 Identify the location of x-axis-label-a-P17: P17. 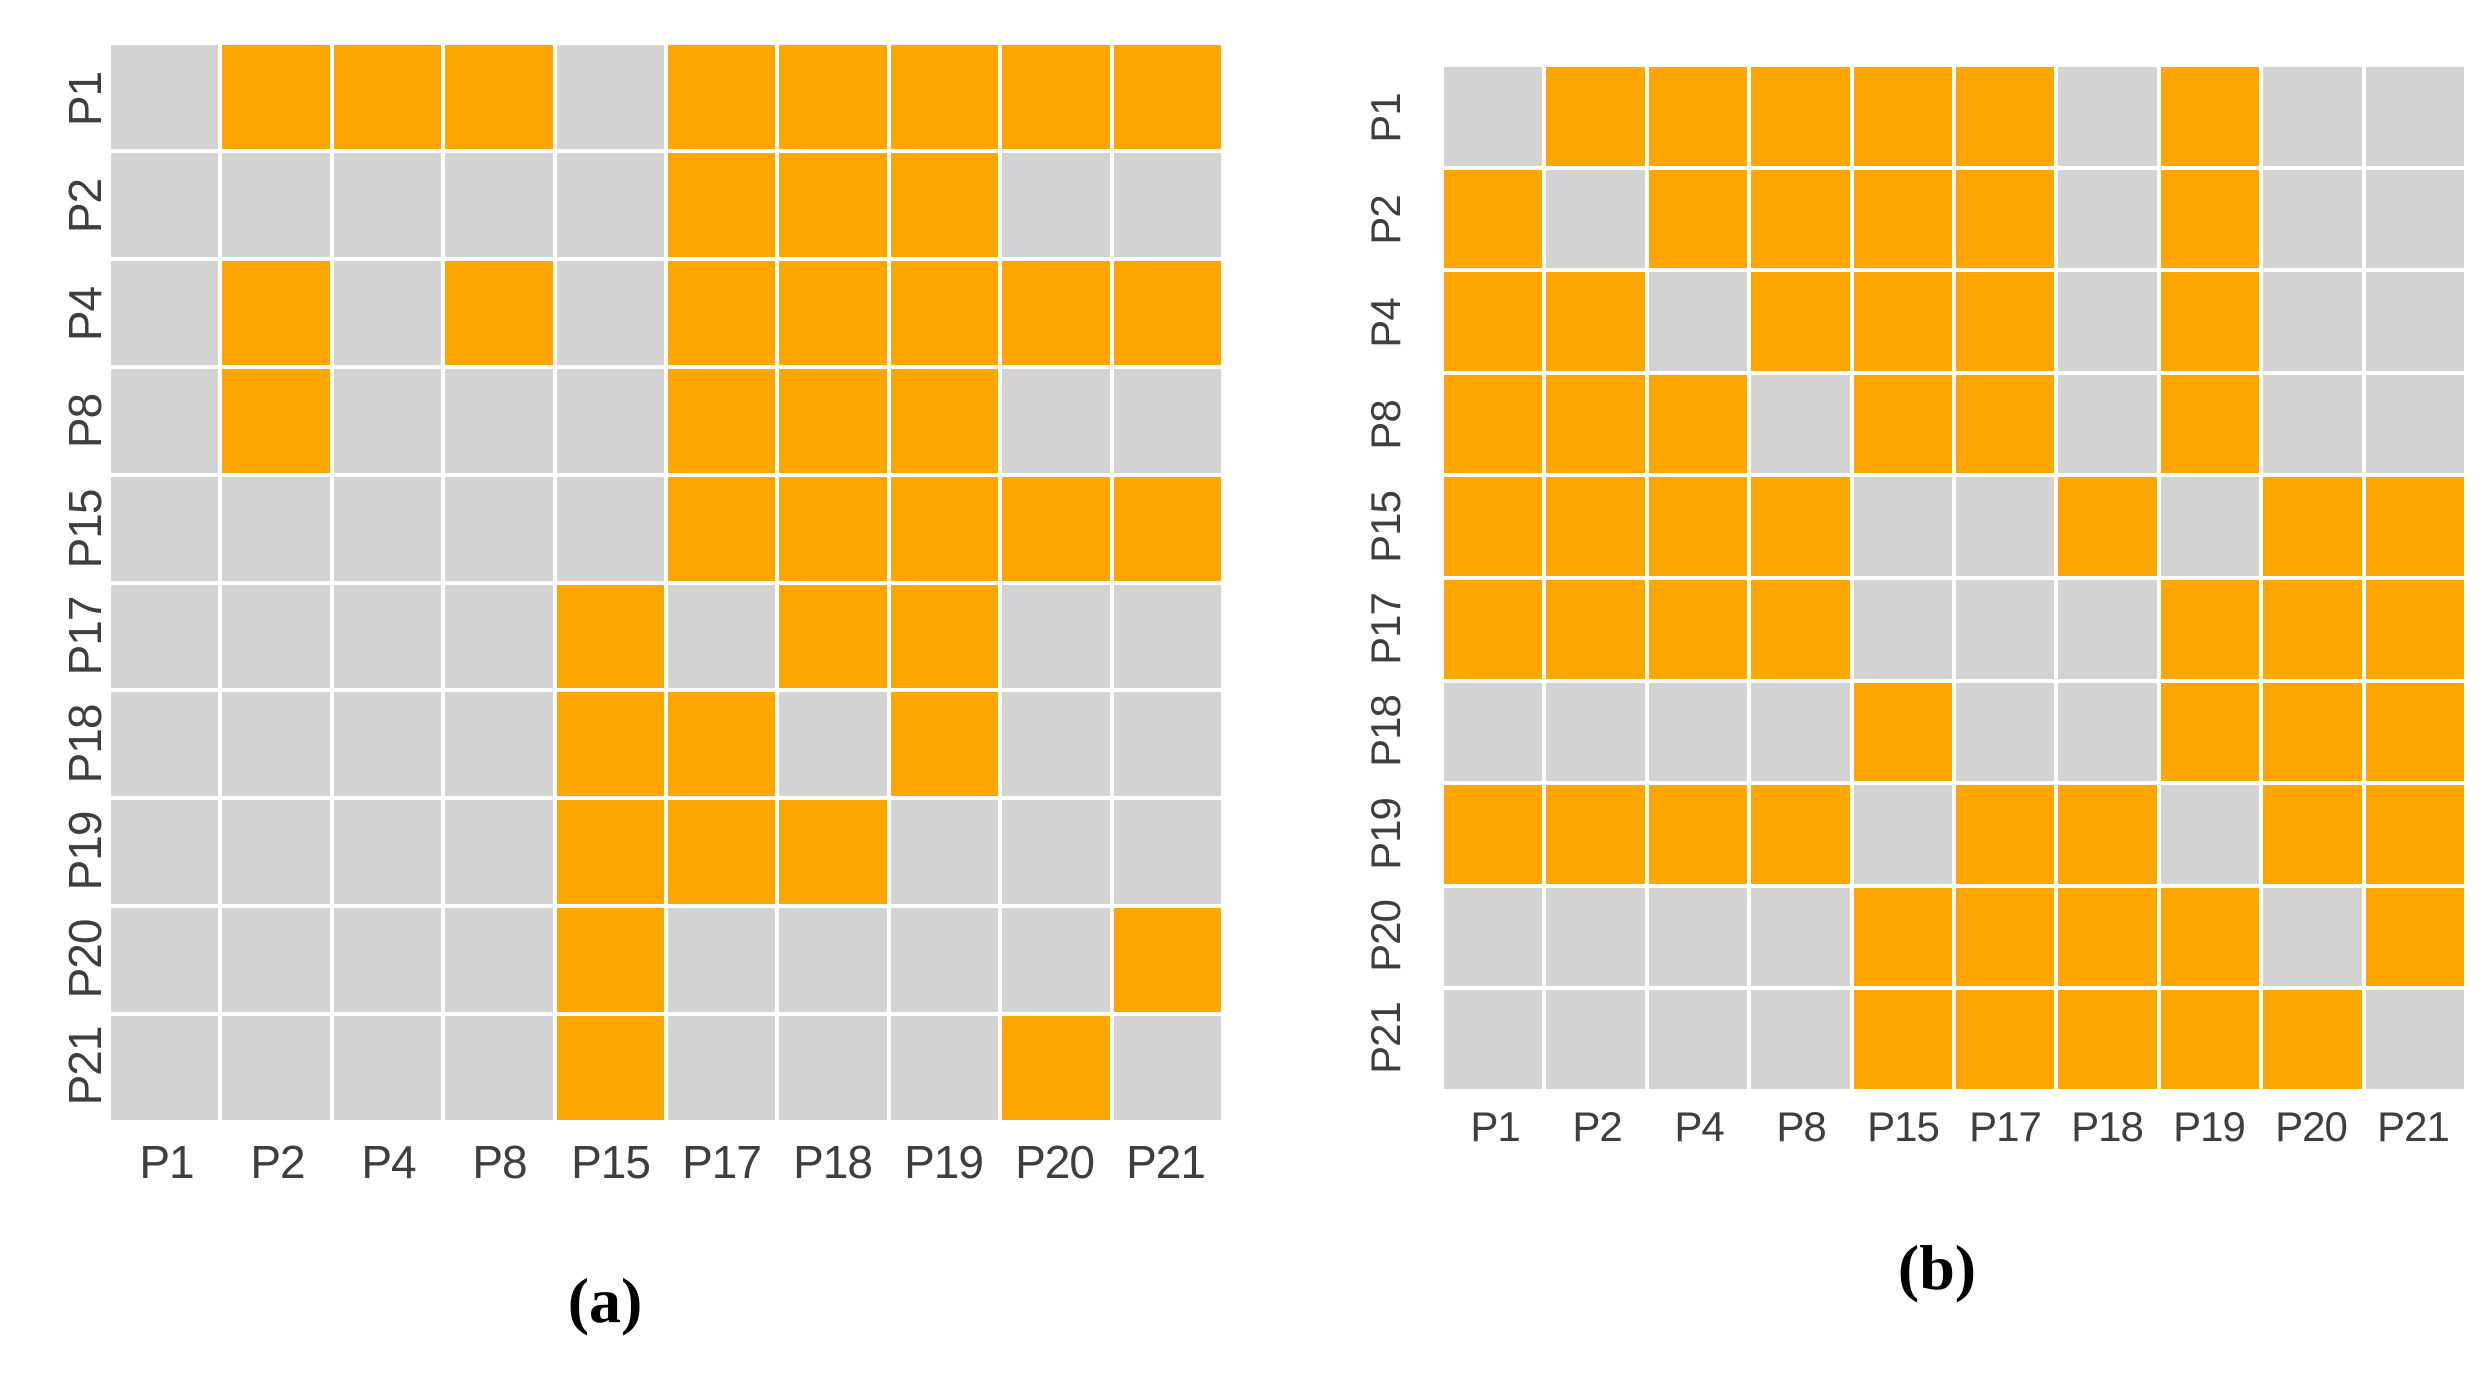
(722, 1162).